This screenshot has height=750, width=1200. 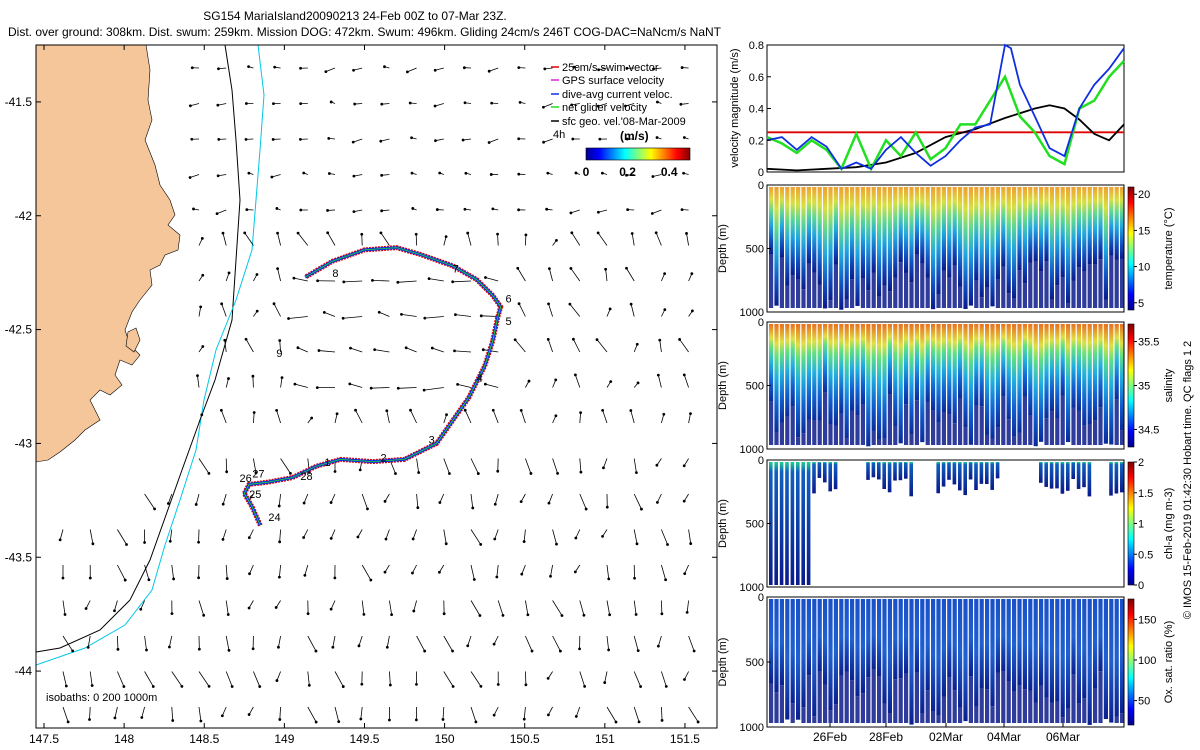 I want to click on map-xtick-label: 148, so click(x=124, y=739).